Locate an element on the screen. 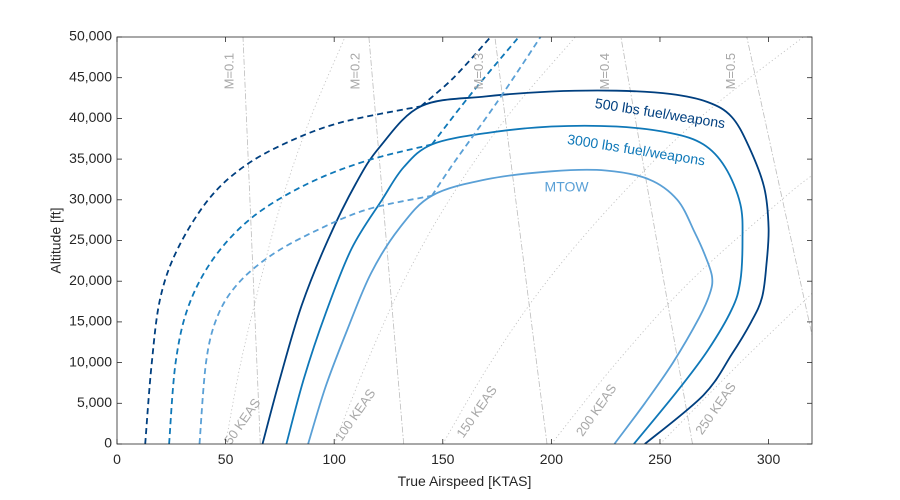  y-tick-label: 5,000 is located at coordinates (94, 402).